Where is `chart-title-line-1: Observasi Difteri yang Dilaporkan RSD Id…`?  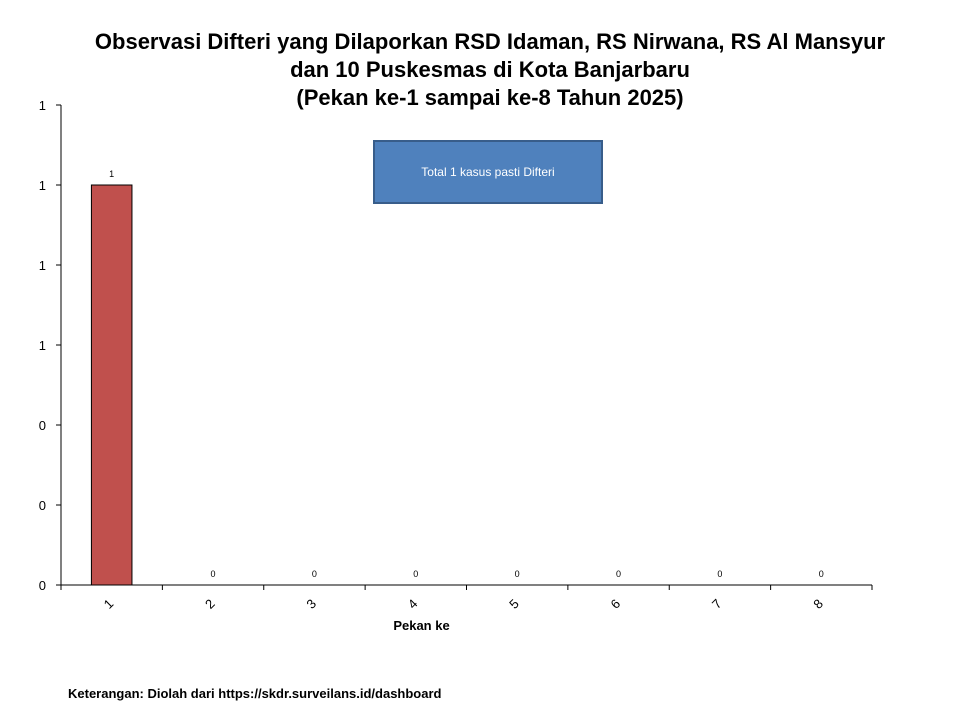
chart-title-line-1: Observasi Difteri yang Dilaporkan RSD Id… is located at coordinates (490, 41).